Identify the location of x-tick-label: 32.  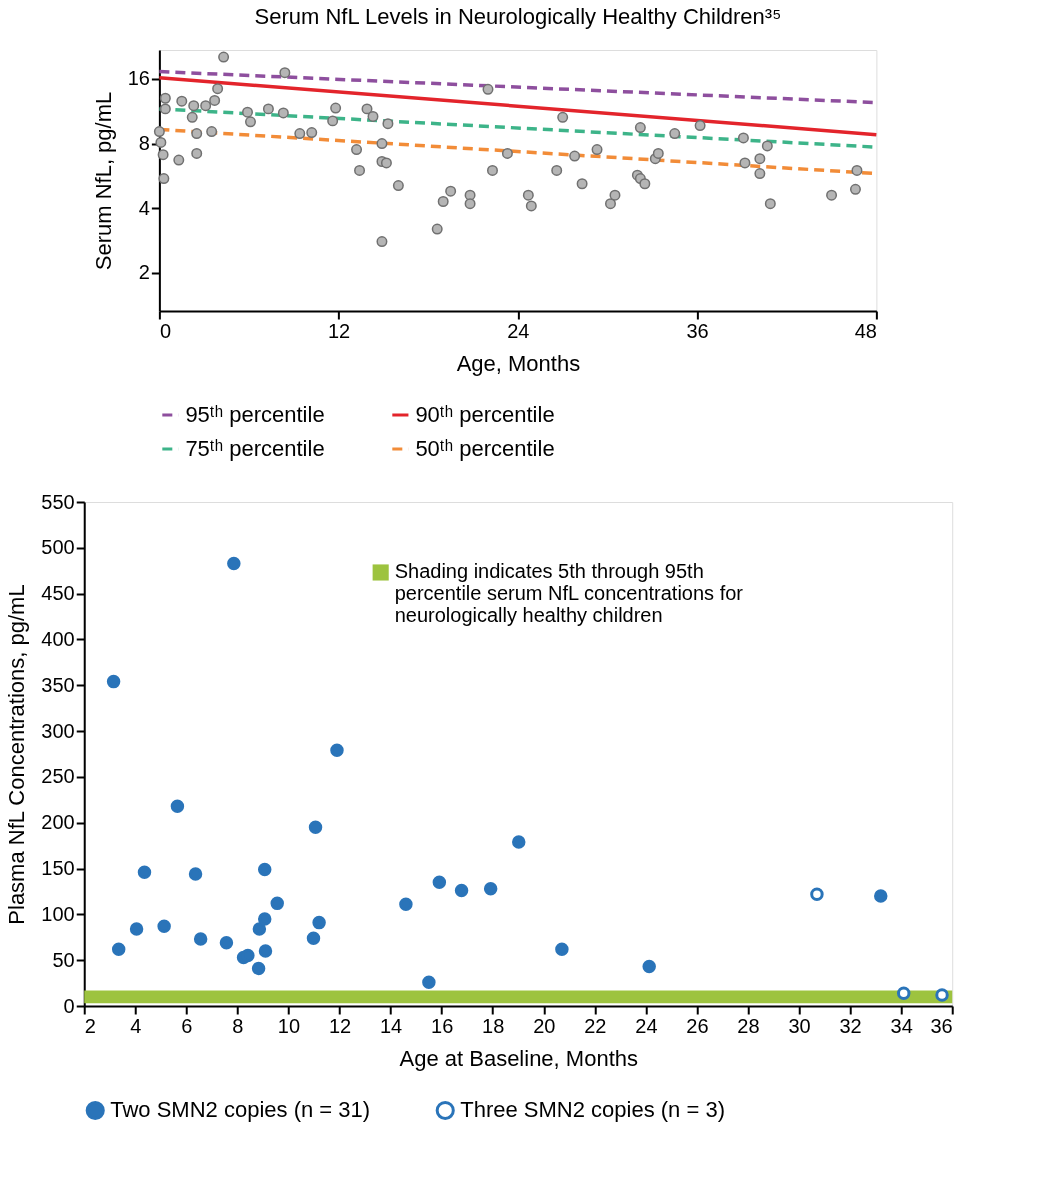
(850, 1025).